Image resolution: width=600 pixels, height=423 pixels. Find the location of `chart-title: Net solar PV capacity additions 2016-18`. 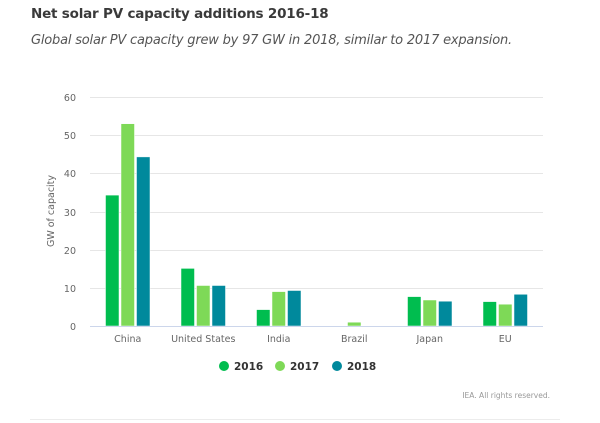

chart-title: Net solar PV capacity additions 2016-18 is located at coordinates (180, 14).